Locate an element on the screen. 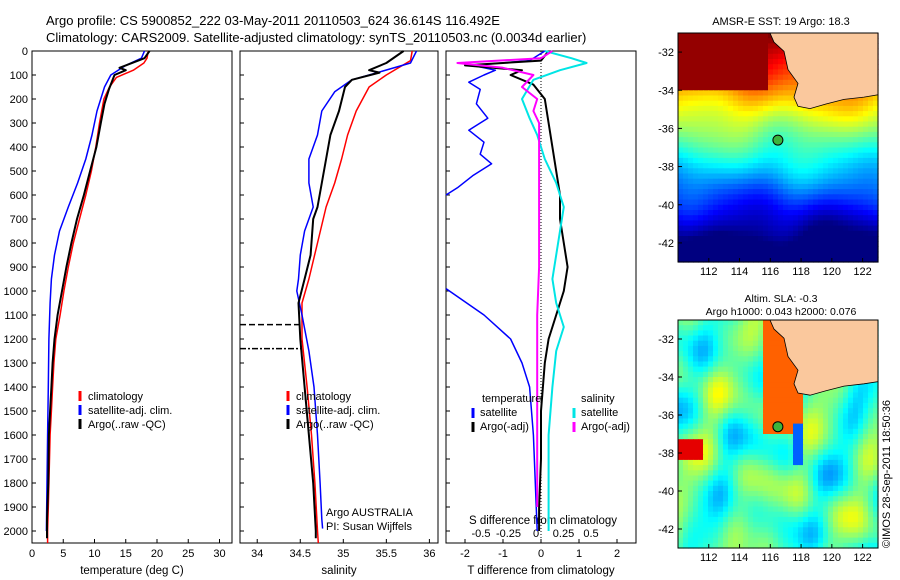 The height and width of the screenshot is (580, 900). y-tick-label: 1200 is located at coordinates (16, 340).